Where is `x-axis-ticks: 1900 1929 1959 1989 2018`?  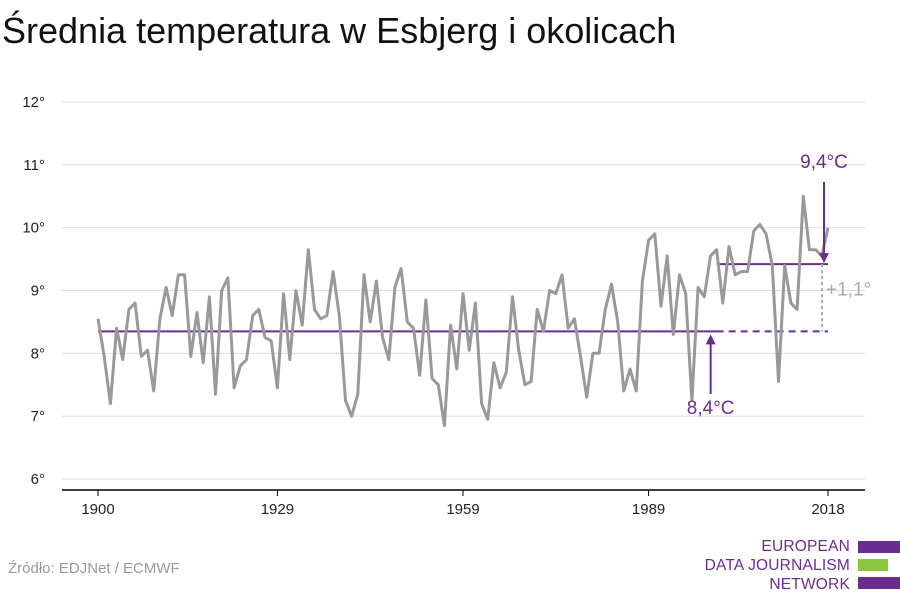
x-axis-ticks: 1900 1929 1959 1989 2018 is located at coordinates (463, 504).